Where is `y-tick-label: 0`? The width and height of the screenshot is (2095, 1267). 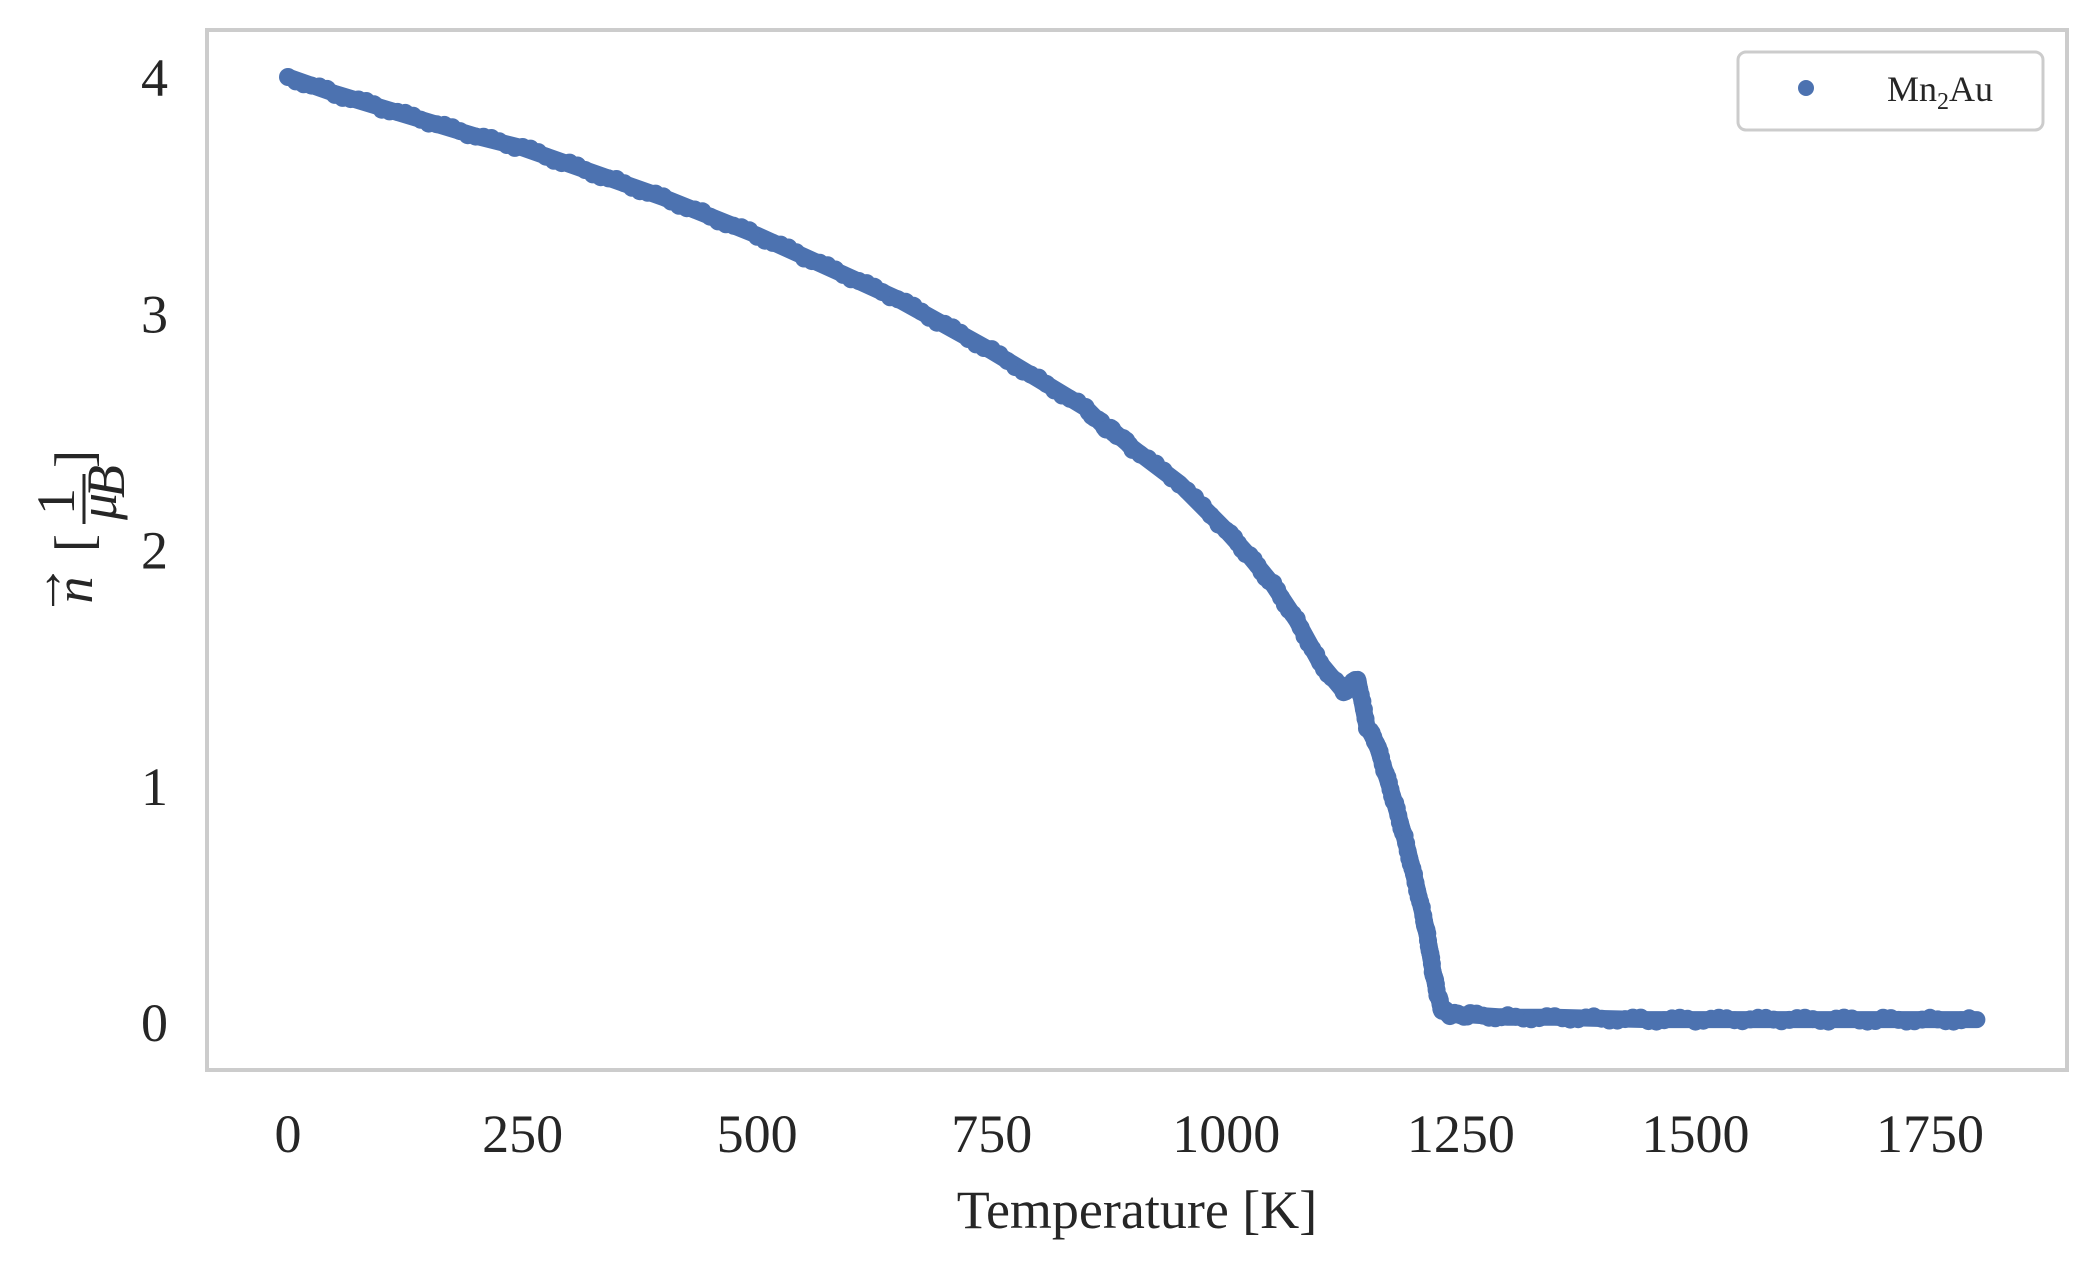 y-tick-label: 0 is located at coordinates (154, 1023).